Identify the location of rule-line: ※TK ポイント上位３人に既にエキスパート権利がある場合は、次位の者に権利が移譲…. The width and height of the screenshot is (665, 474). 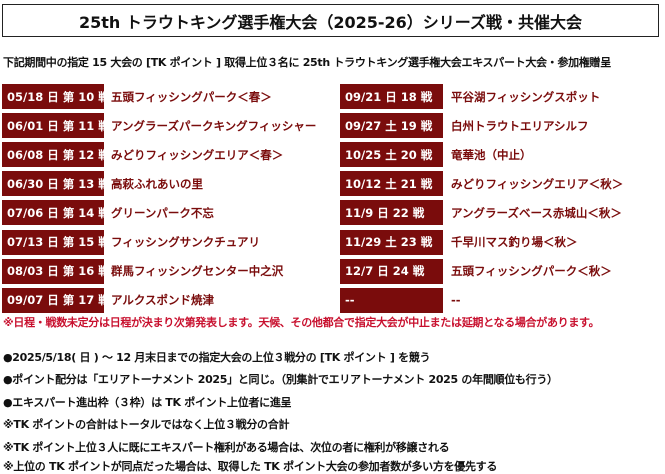
(226, 447).